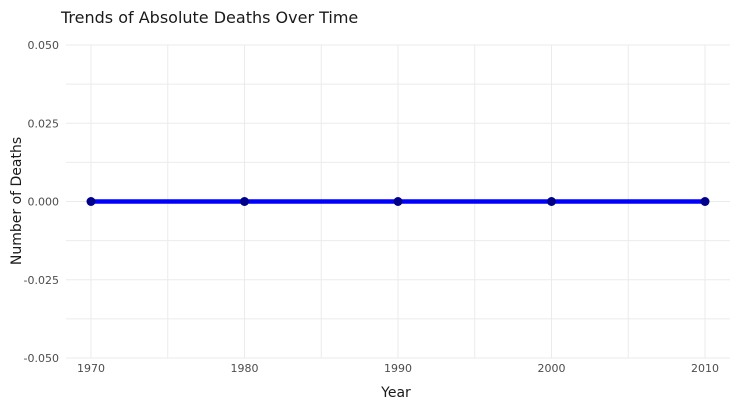 The height and width of the screenshot is (400, 738). I want to click on x-axis-title: Year, so click(395, 392).